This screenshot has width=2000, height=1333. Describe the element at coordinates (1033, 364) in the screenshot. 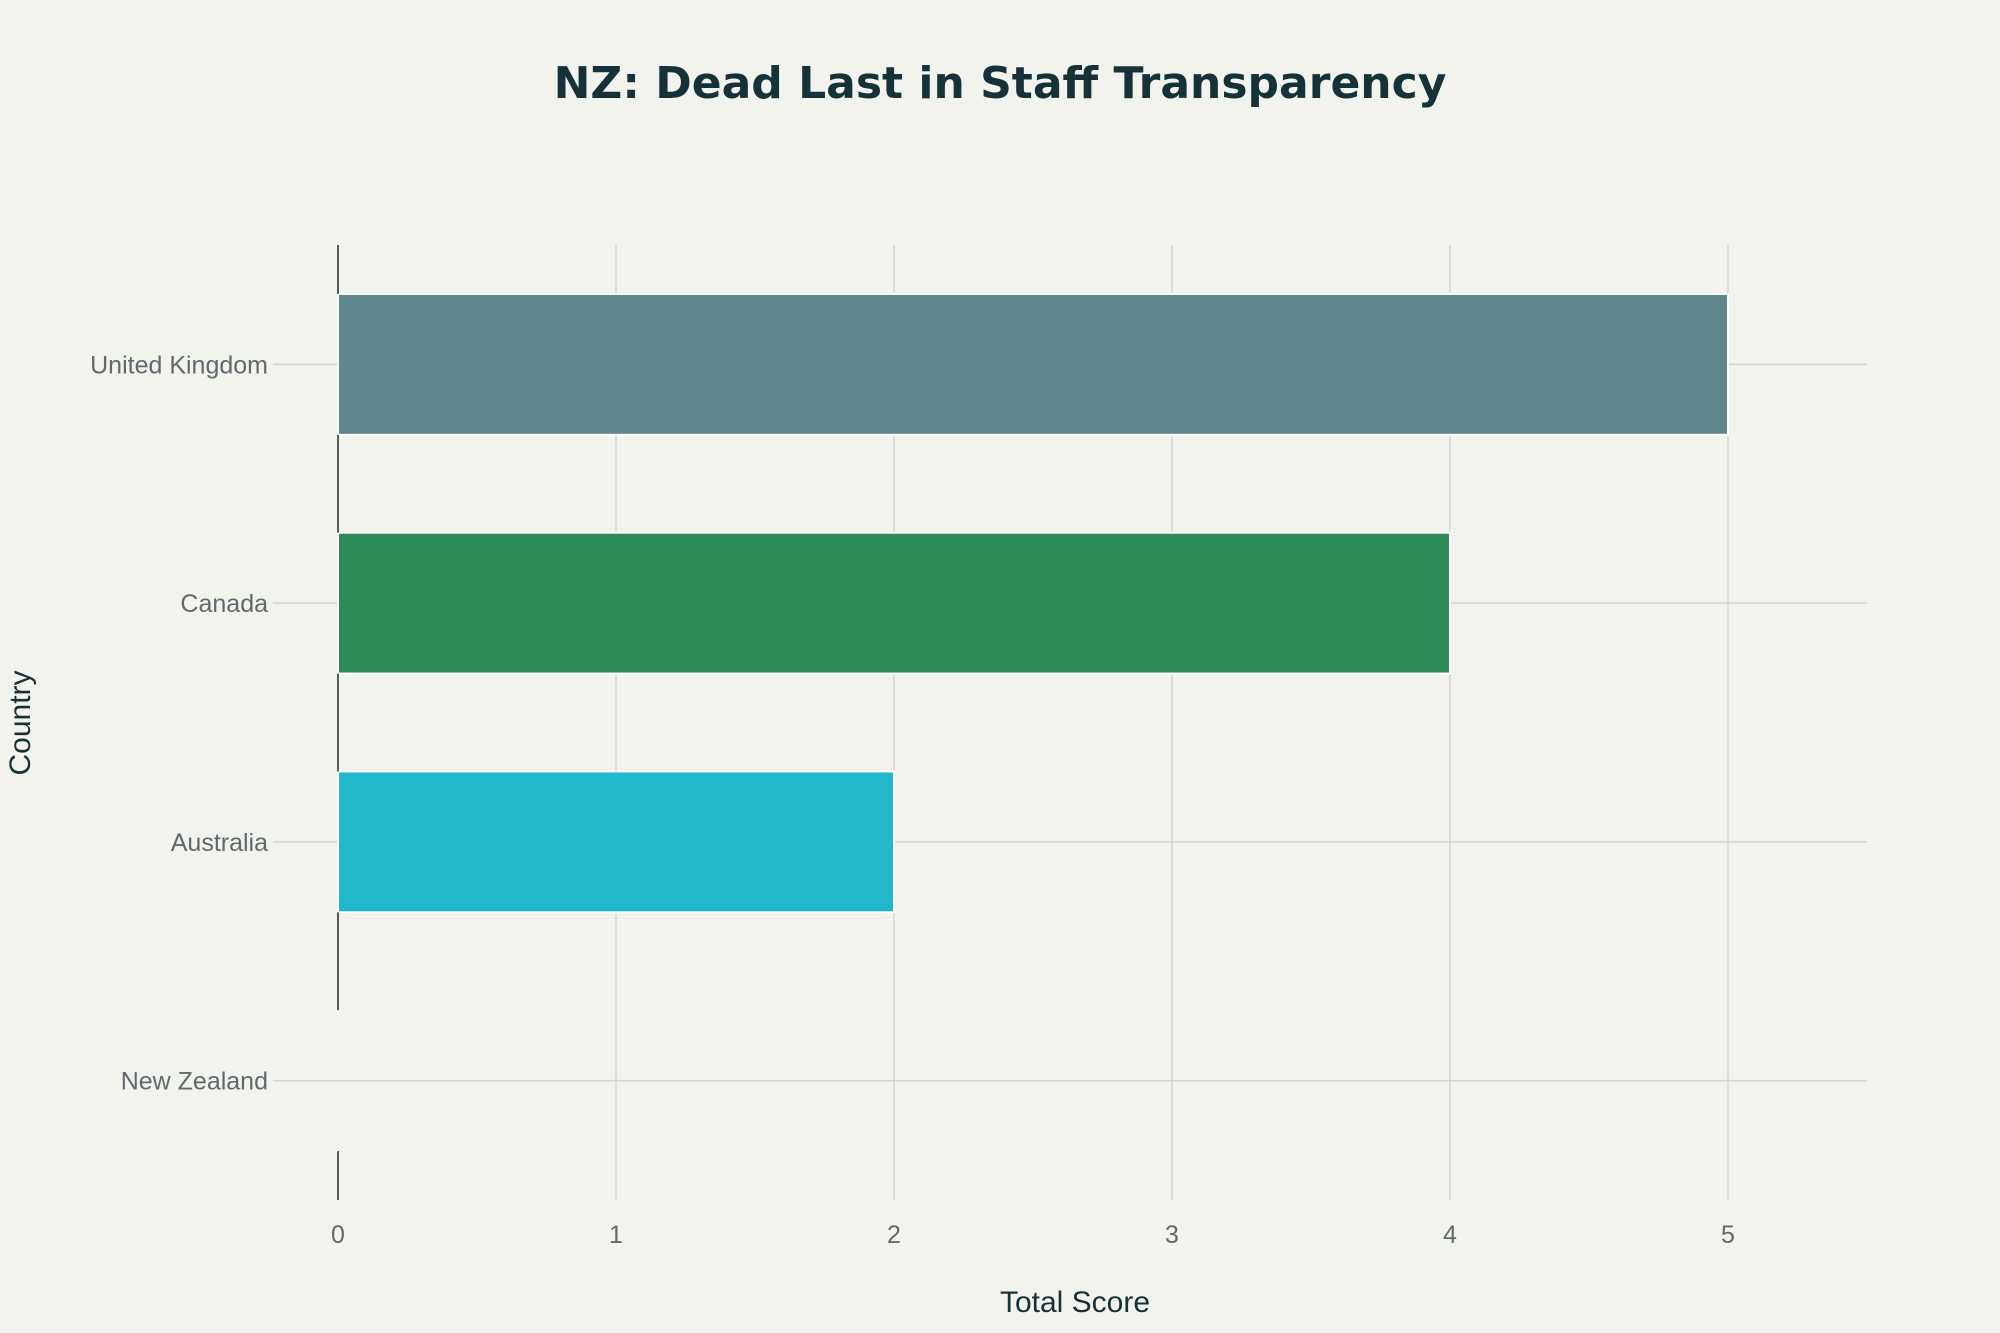

I see `bar-united-kingdom` at that location.